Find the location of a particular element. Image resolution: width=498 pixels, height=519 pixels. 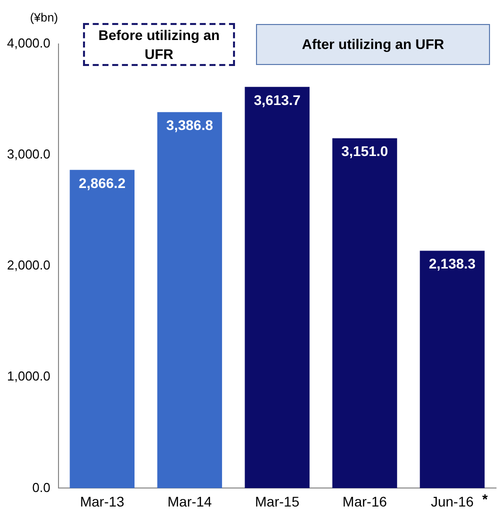

x-tick-label: Mar-15 is located at coordinates (277, 501).